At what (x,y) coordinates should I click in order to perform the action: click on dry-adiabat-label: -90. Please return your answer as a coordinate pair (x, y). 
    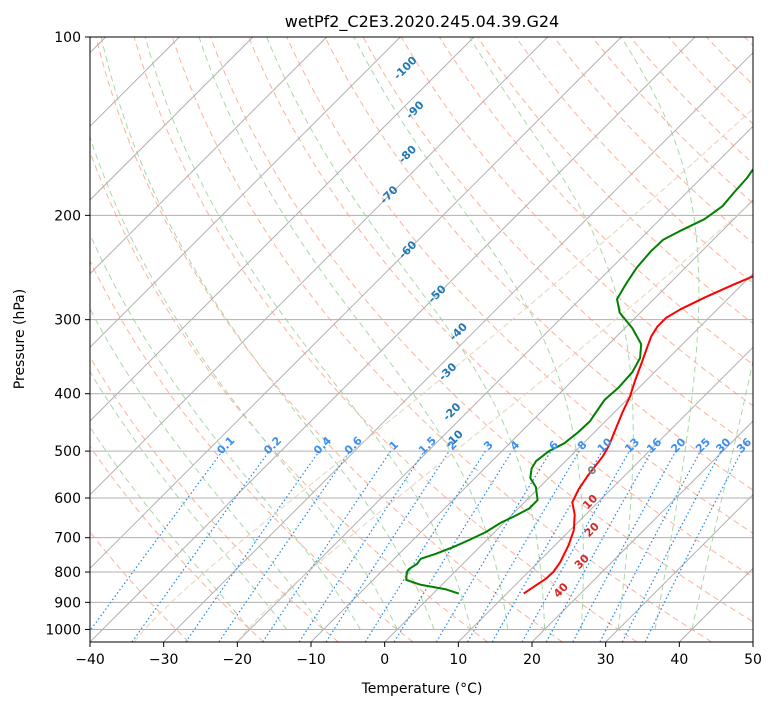
    Looking at the image, I should click on (414, 109).